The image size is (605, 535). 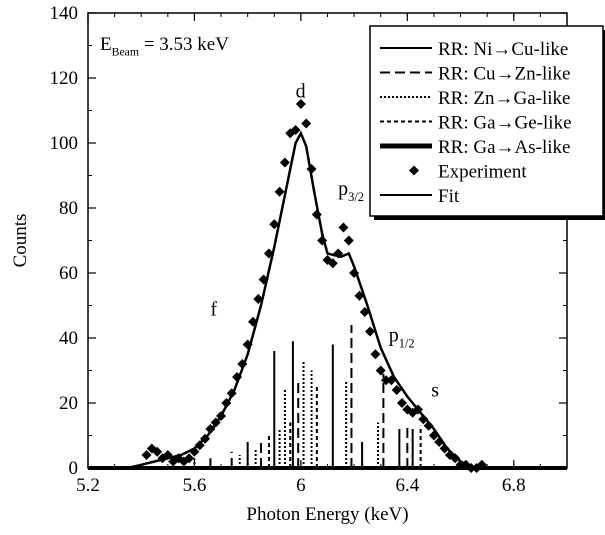 What do you see at coordinates (301, 485) in the screenshot?
I see `x-tick-label: 6` at bounding box center [301, 485].